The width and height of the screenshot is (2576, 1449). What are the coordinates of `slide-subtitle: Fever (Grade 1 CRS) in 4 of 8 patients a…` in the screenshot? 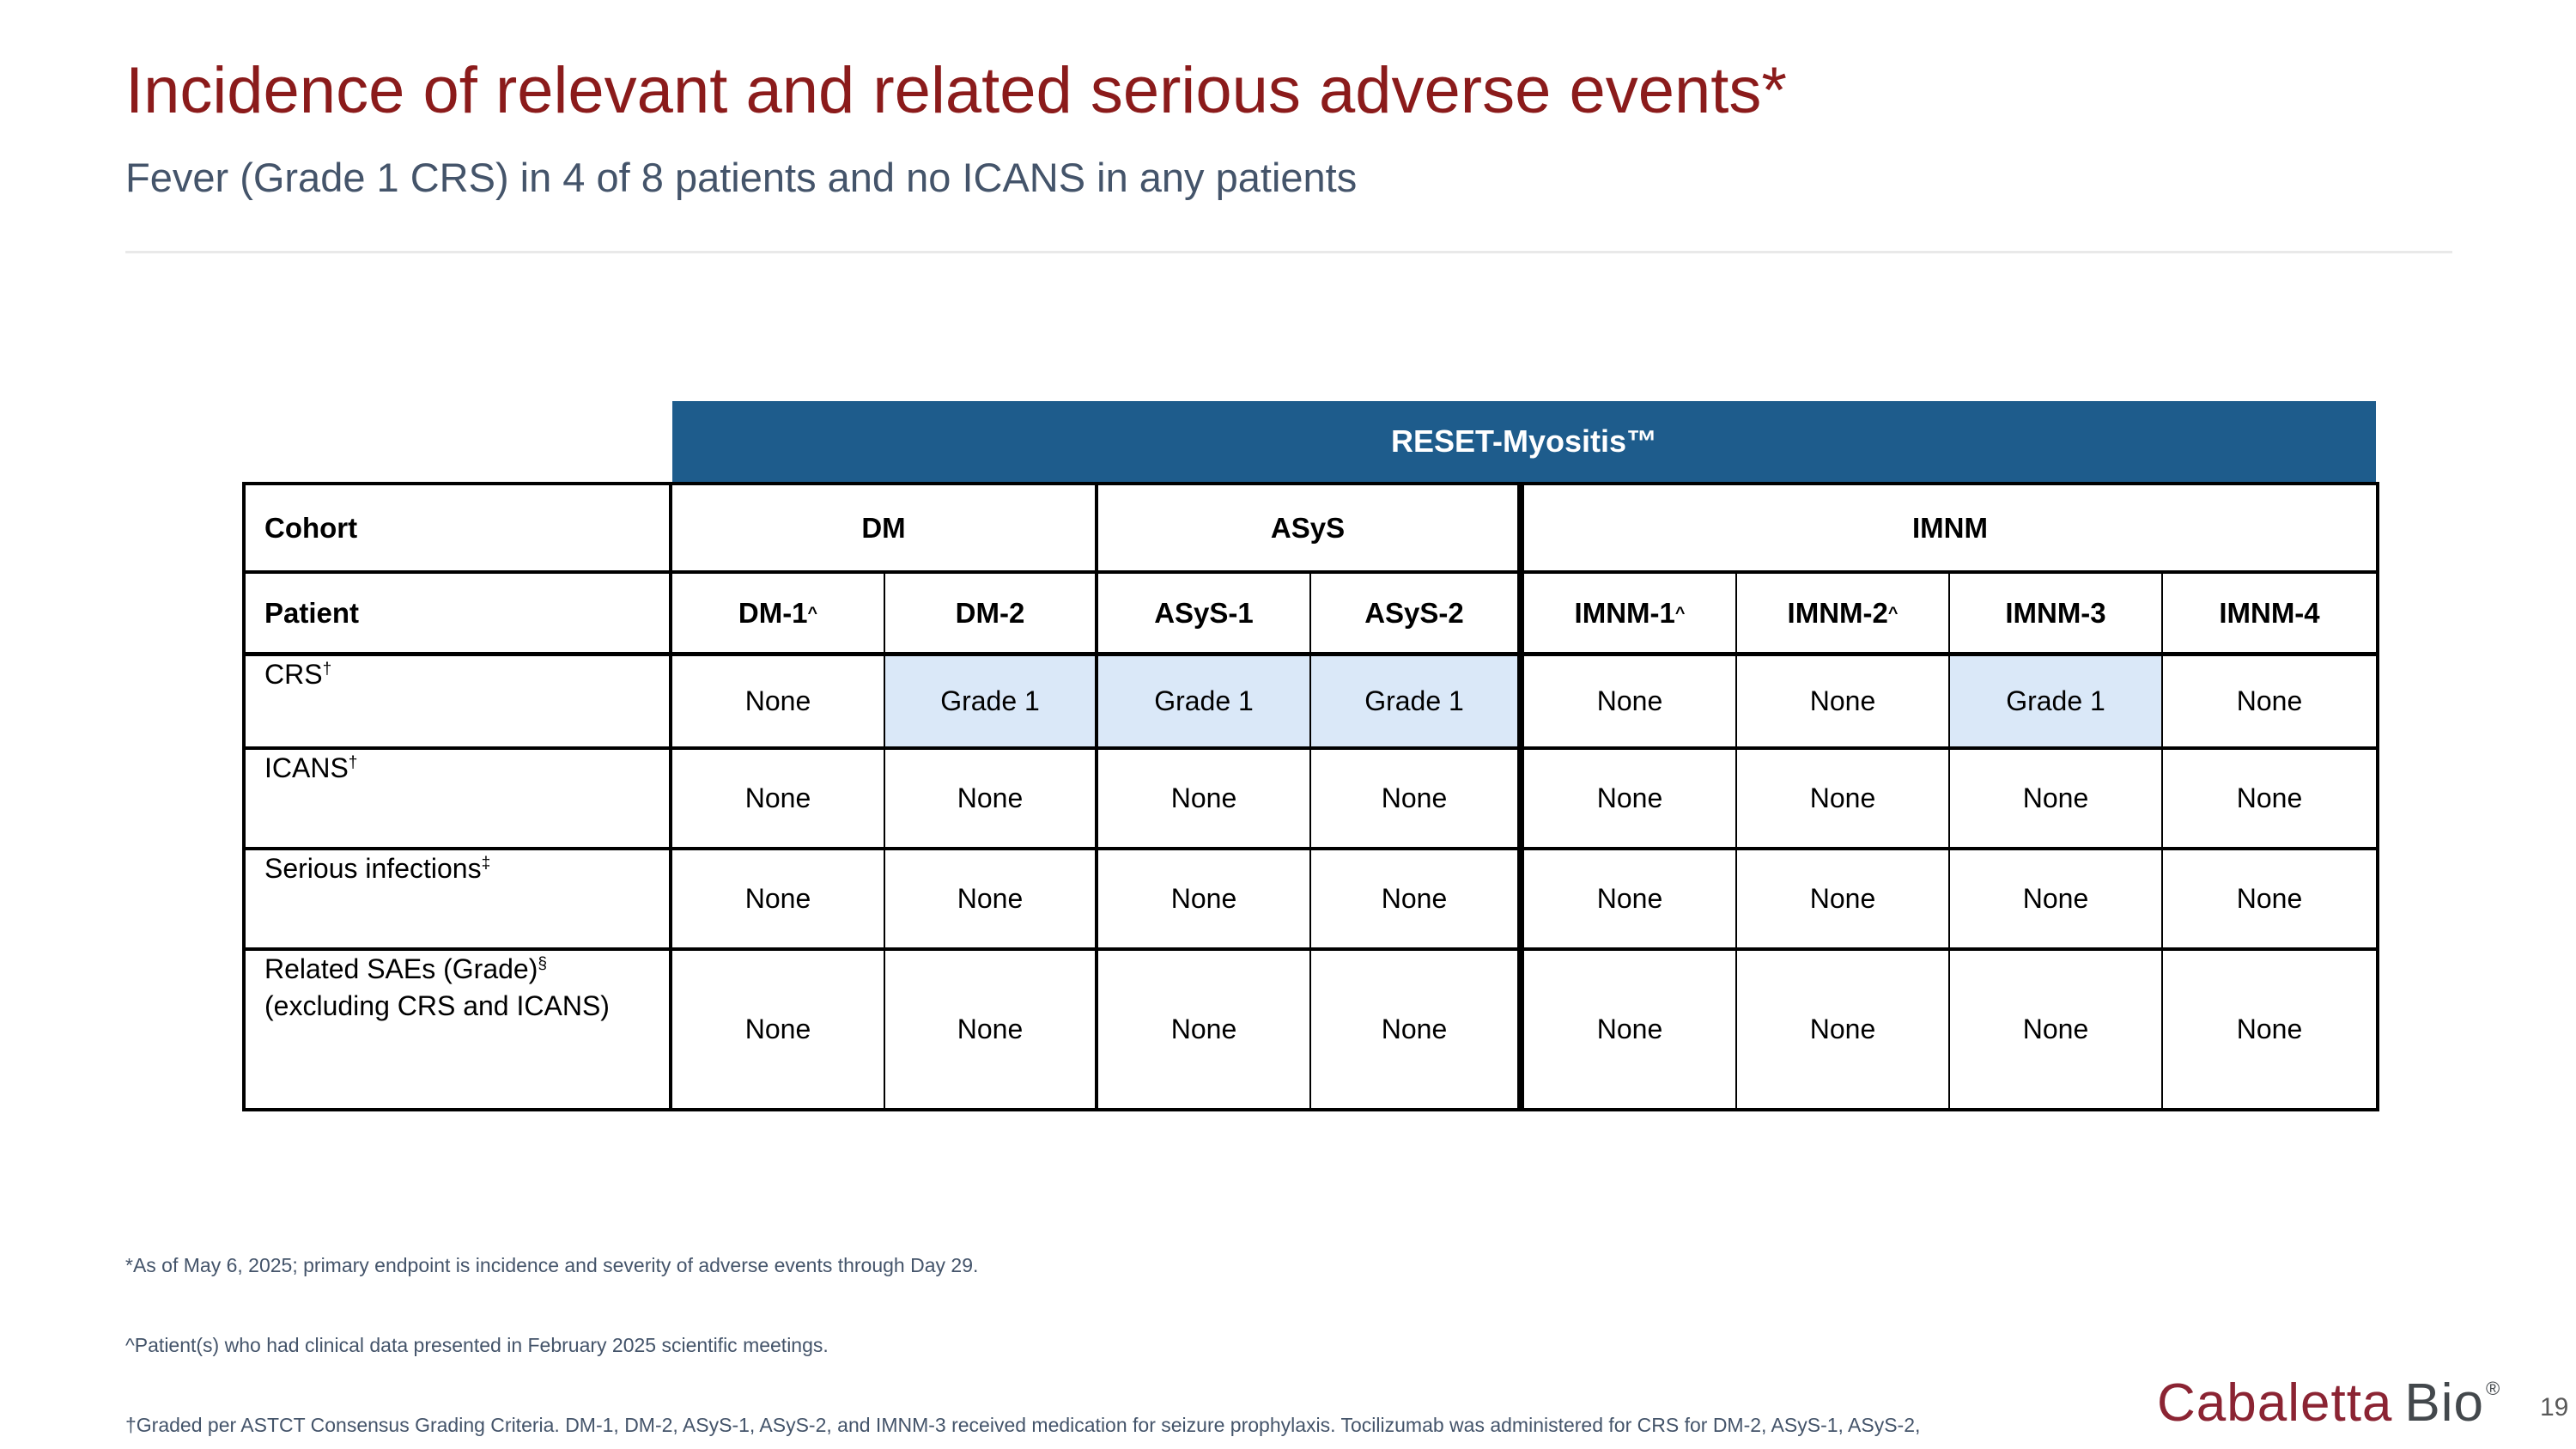 It's located at (742, 177).